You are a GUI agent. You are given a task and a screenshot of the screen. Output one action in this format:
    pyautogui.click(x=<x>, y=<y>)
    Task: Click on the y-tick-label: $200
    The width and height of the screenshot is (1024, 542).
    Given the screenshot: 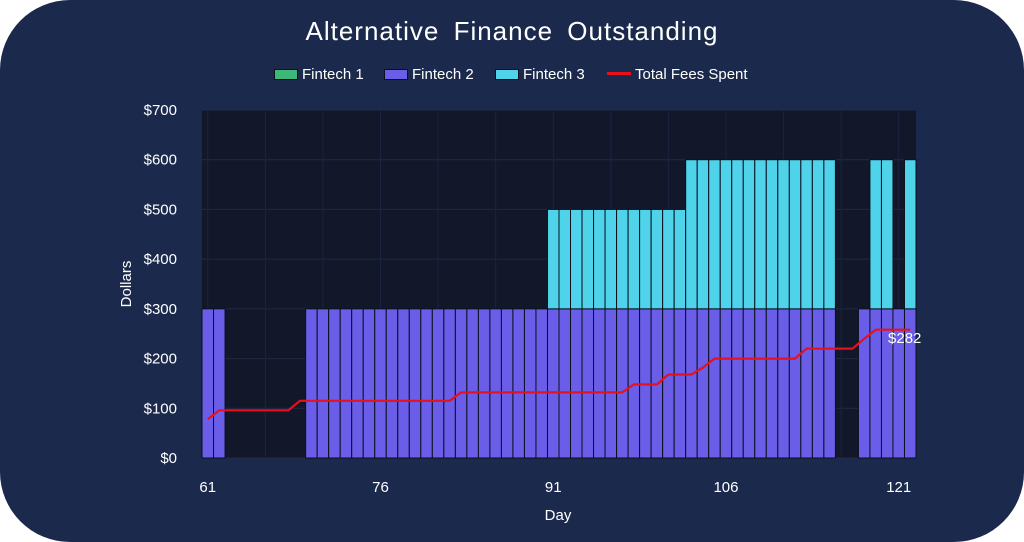 What is the action you would take?
    pyautogui.click(x=160, y=359)
    